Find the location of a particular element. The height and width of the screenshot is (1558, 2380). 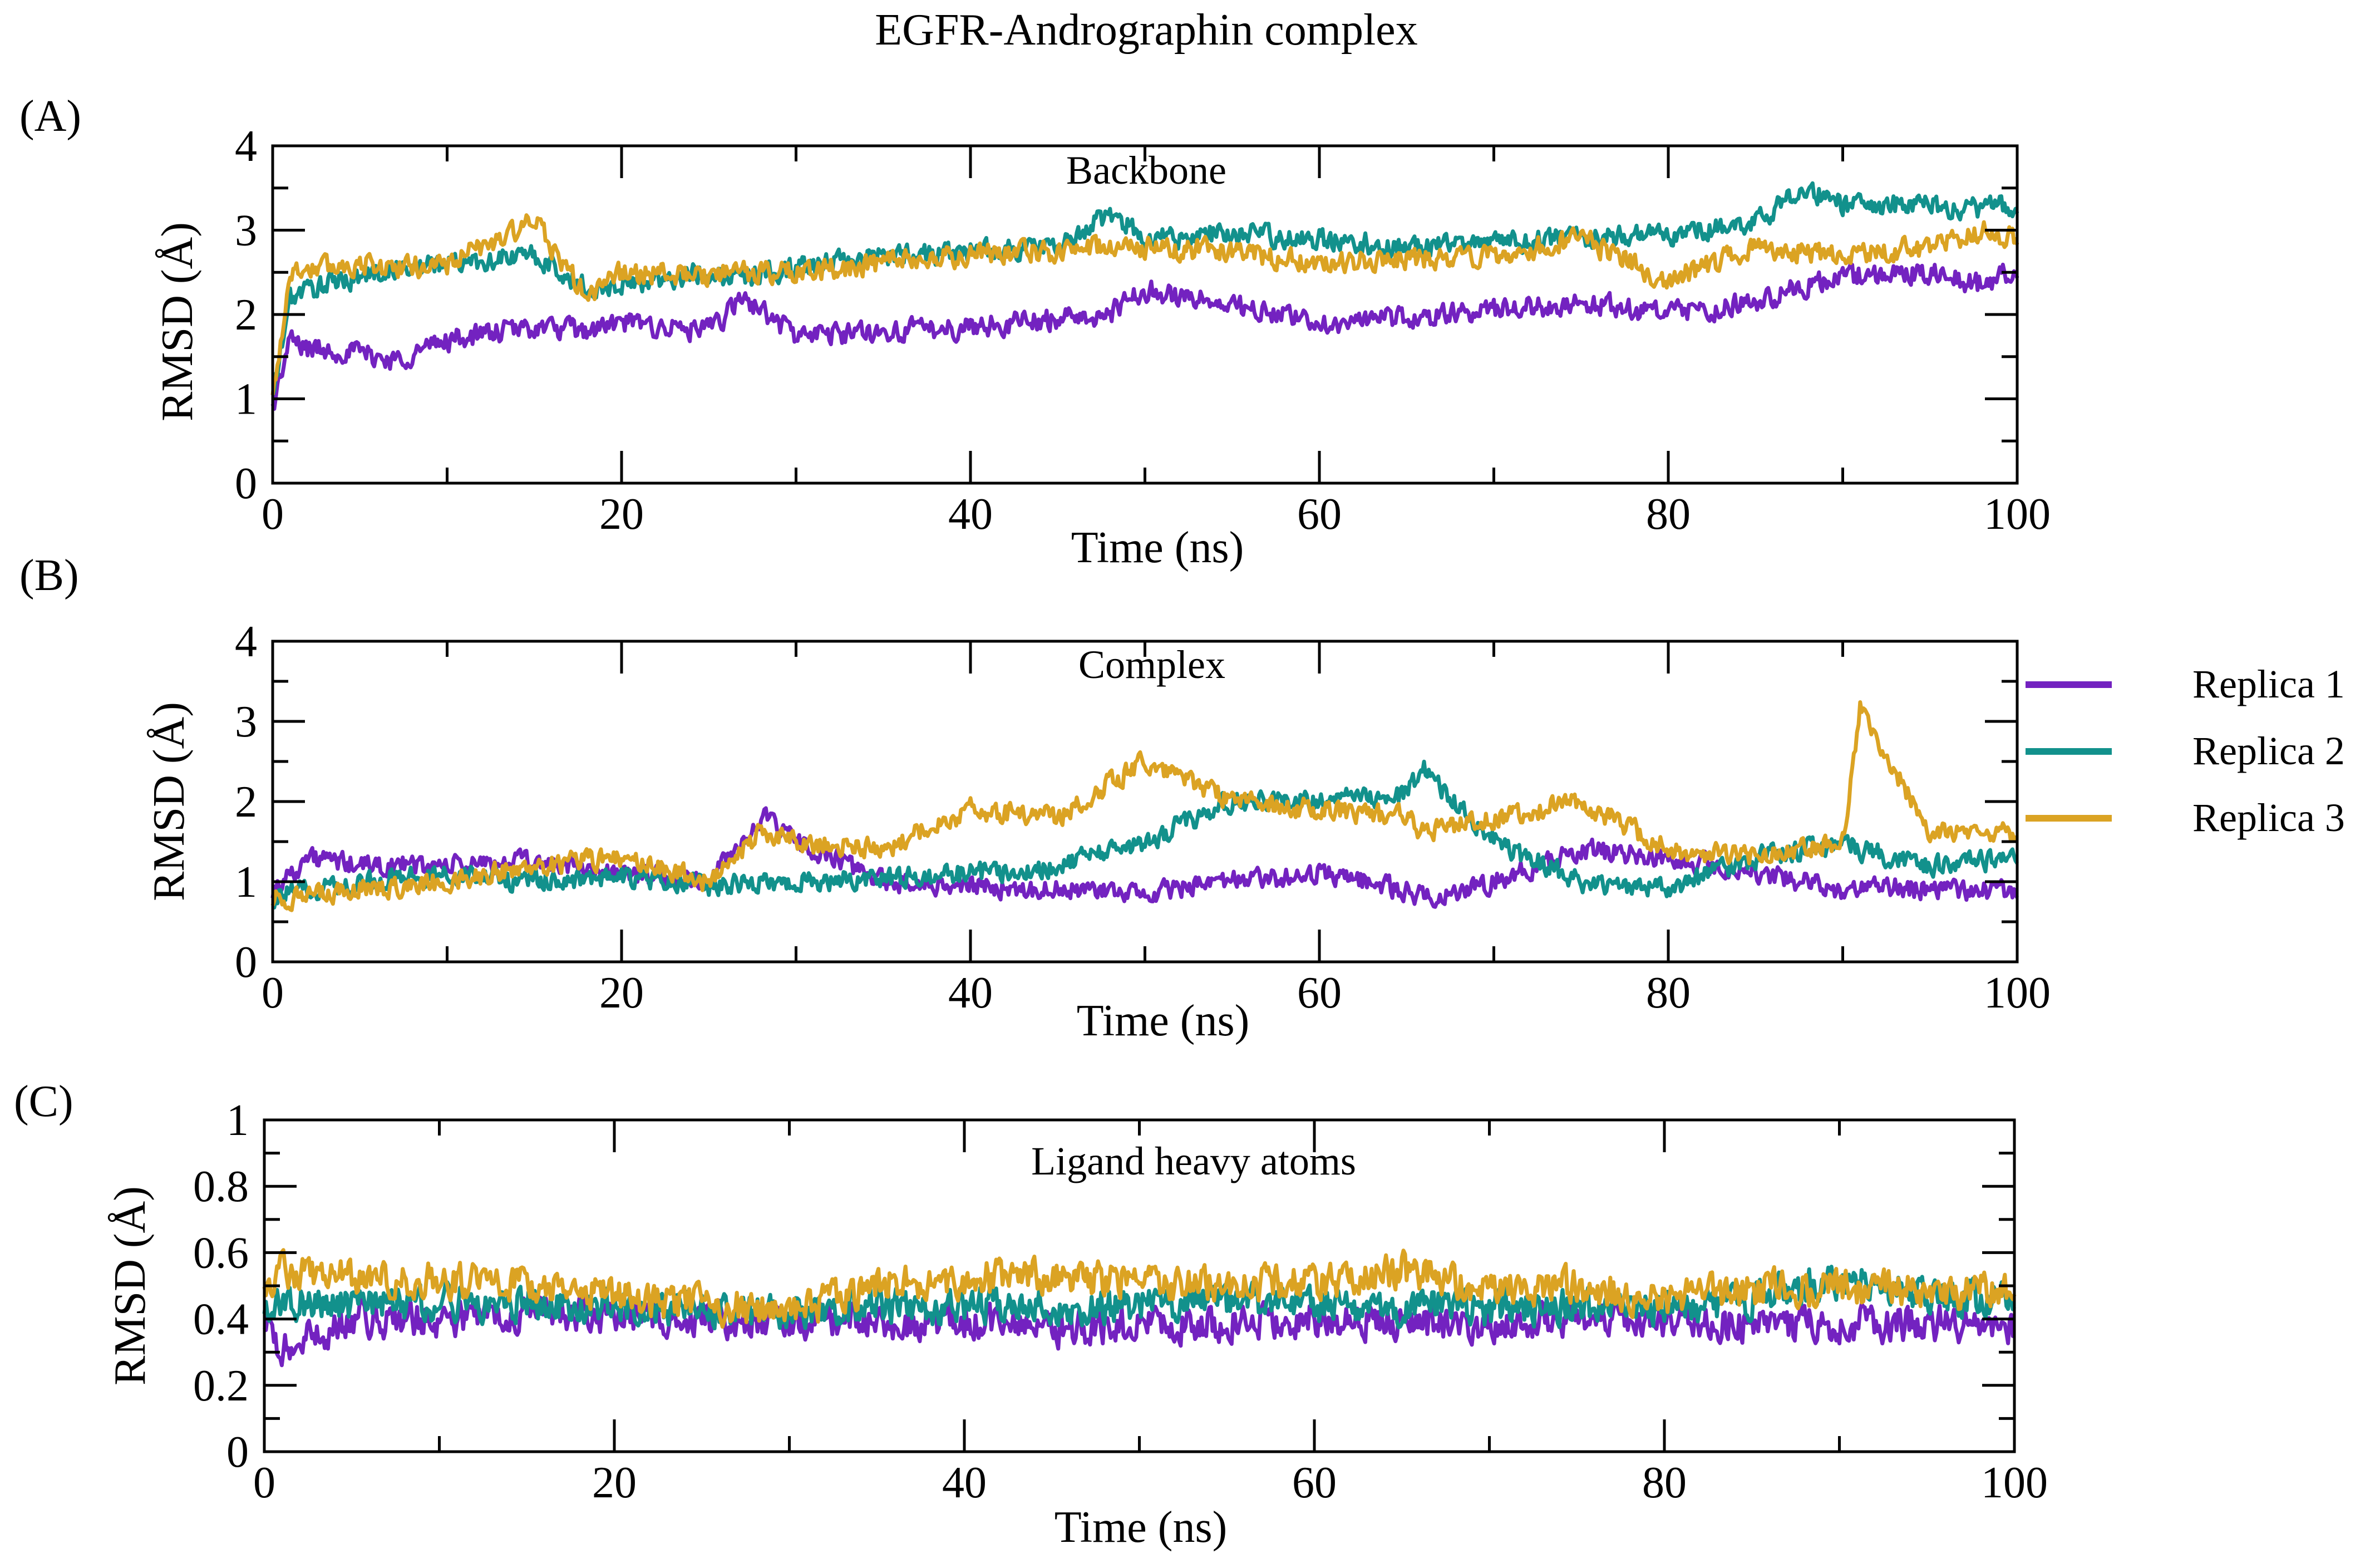

figure-title: EGFR-Andrographin complex is located at coordinates (1146, 30).